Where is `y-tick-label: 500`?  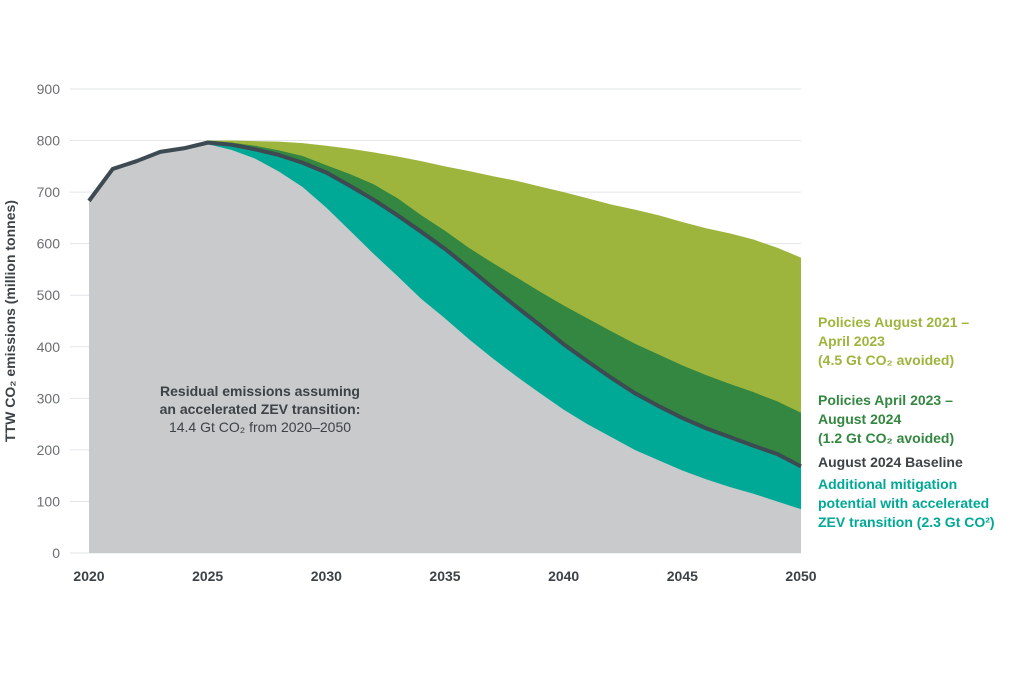
y-tick-label: 500 is located at coordinates (49, 295).